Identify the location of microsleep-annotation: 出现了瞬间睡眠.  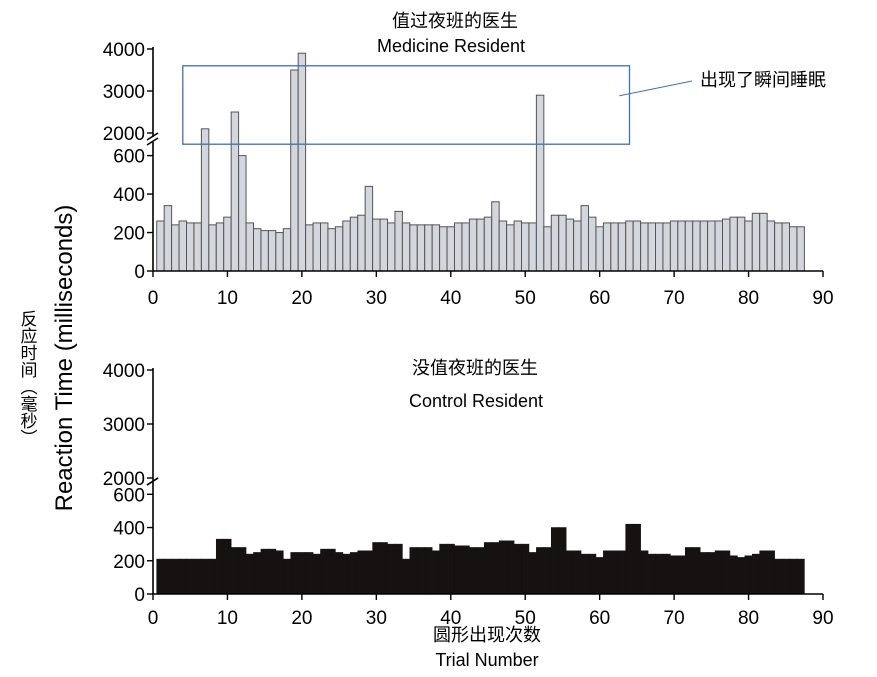
(763, 80).